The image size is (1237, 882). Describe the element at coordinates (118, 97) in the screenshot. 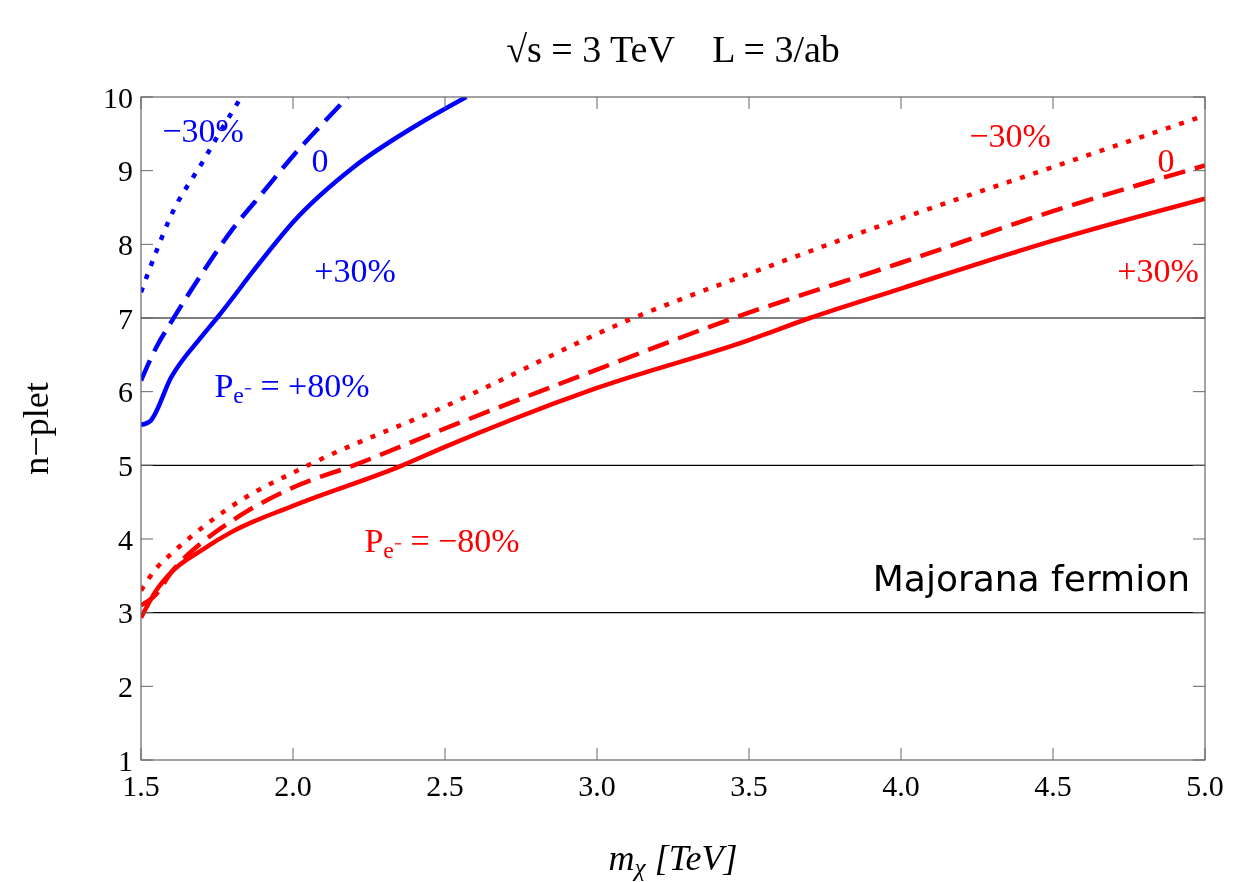

I see `y-tick-label: 10` at that location.